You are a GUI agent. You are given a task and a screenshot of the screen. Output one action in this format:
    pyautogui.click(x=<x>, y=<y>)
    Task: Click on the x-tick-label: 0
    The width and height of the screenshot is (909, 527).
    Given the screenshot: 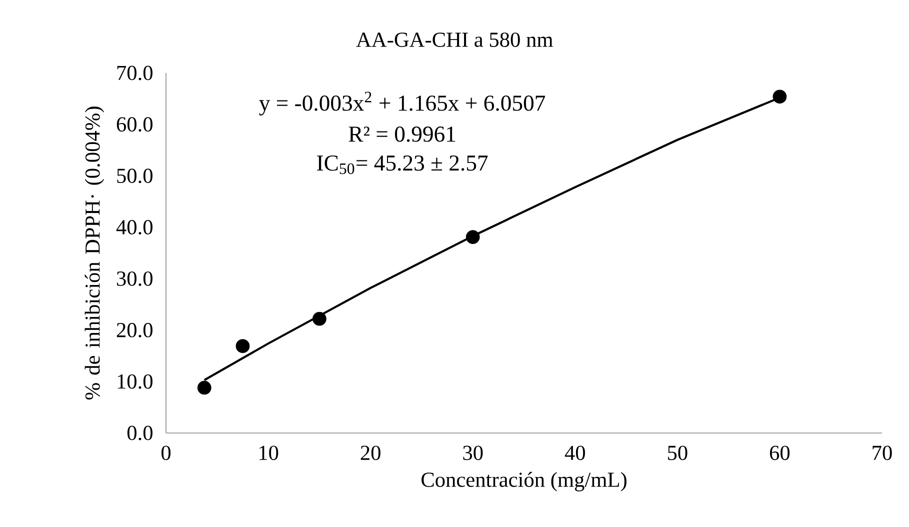 What is the action you would take?
    pyautogui.click(x=166, y=453)
    